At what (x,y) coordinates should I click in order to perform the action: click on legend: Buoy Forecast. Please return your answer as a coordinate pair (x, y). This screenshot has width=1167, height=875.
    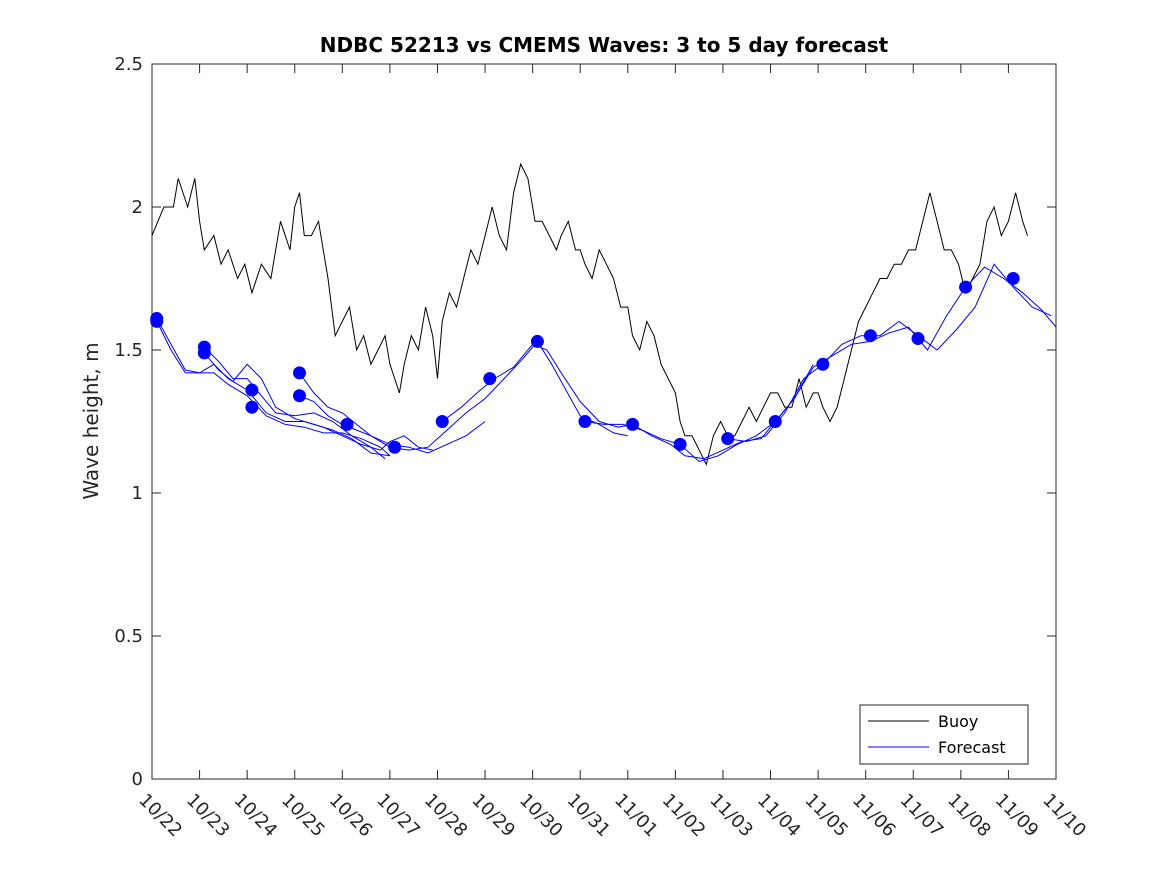
    Looking at the image, I should click on (944, 734).